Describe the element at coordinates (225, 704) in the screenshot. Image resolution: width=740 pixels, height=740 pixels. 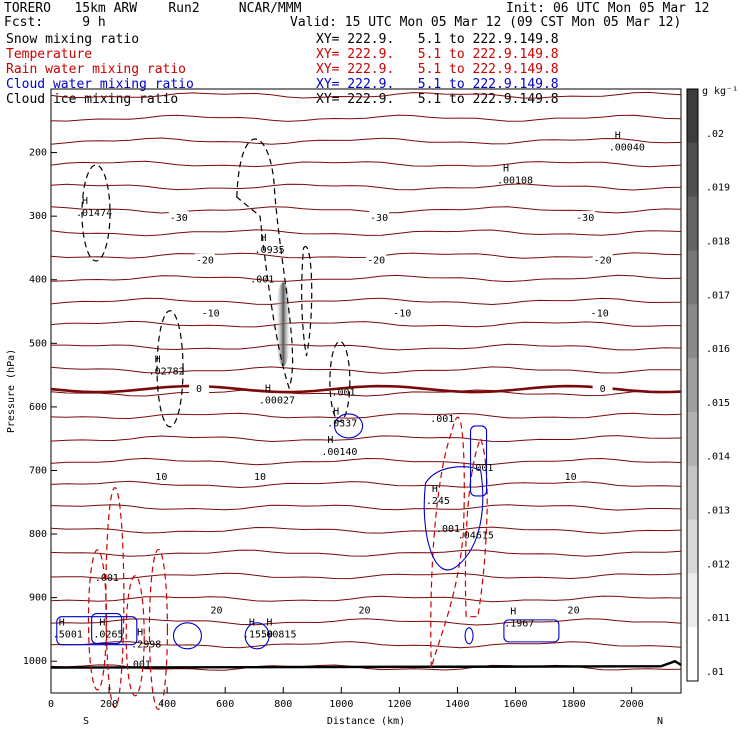
I see `x-tick-label: 600` at that location.